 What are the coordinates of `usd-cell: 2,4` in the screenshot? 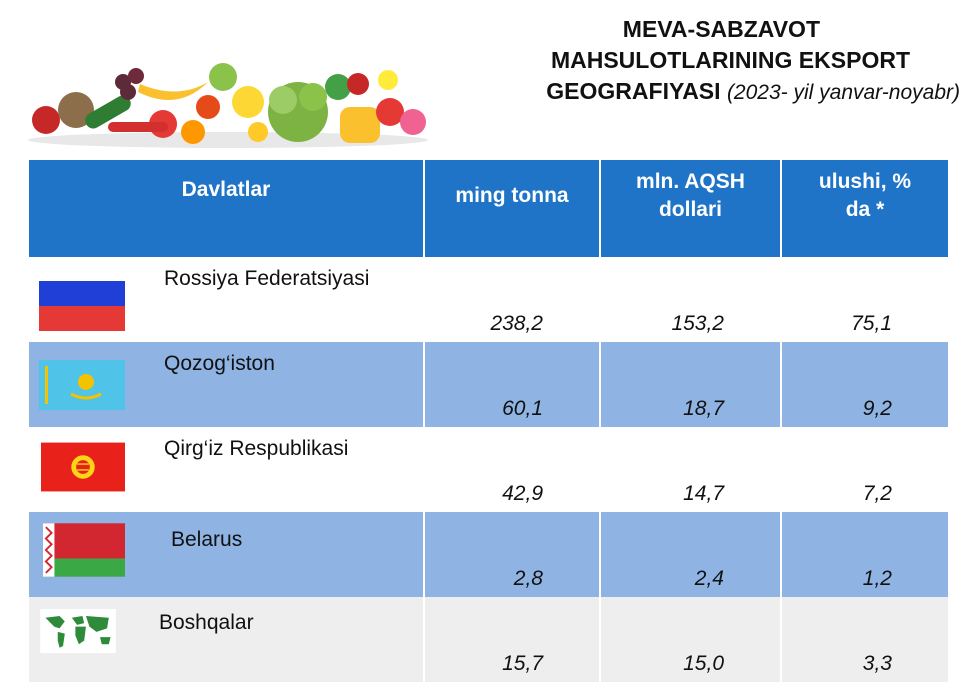 It's located at (691, 554).